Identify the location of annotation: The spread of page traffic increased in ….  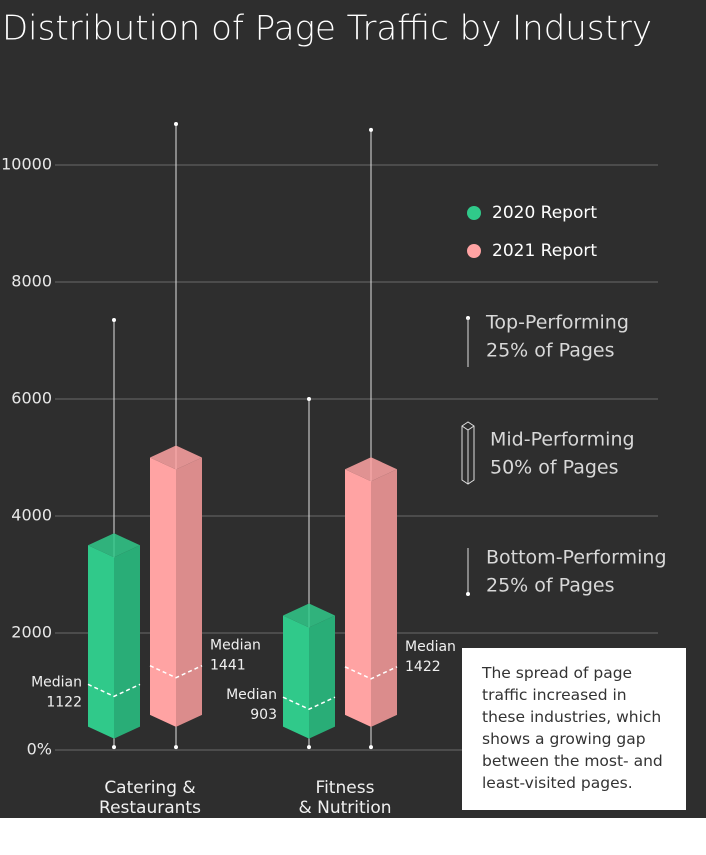
(574, 729).